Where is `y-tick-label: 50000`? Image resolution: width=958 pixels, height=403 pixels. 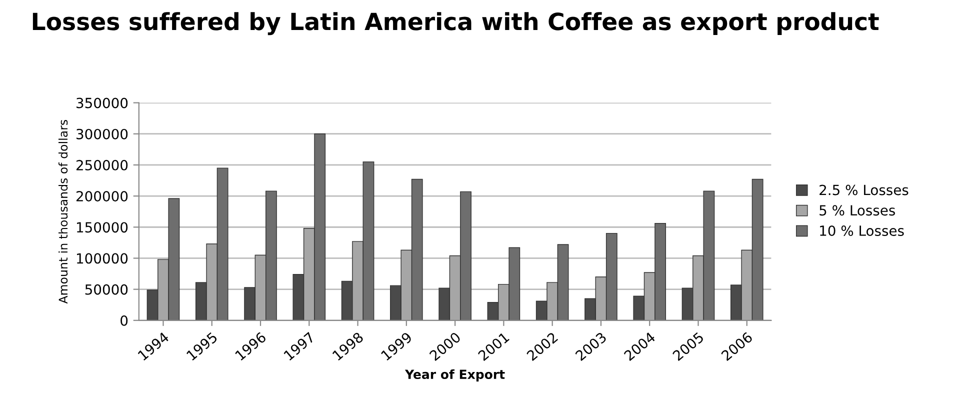
y-tick-label: 50000 is located at coordinates (106, 289).